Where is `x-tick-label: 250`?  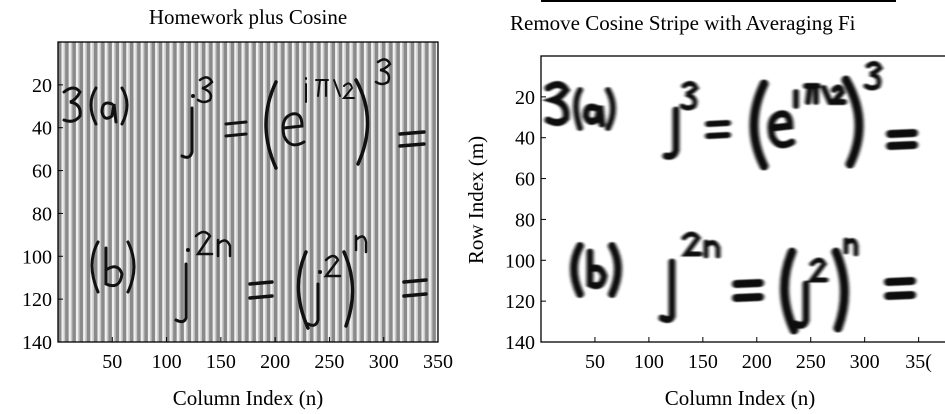
x-tick-label: 250 is located at coordinates (811, 362).